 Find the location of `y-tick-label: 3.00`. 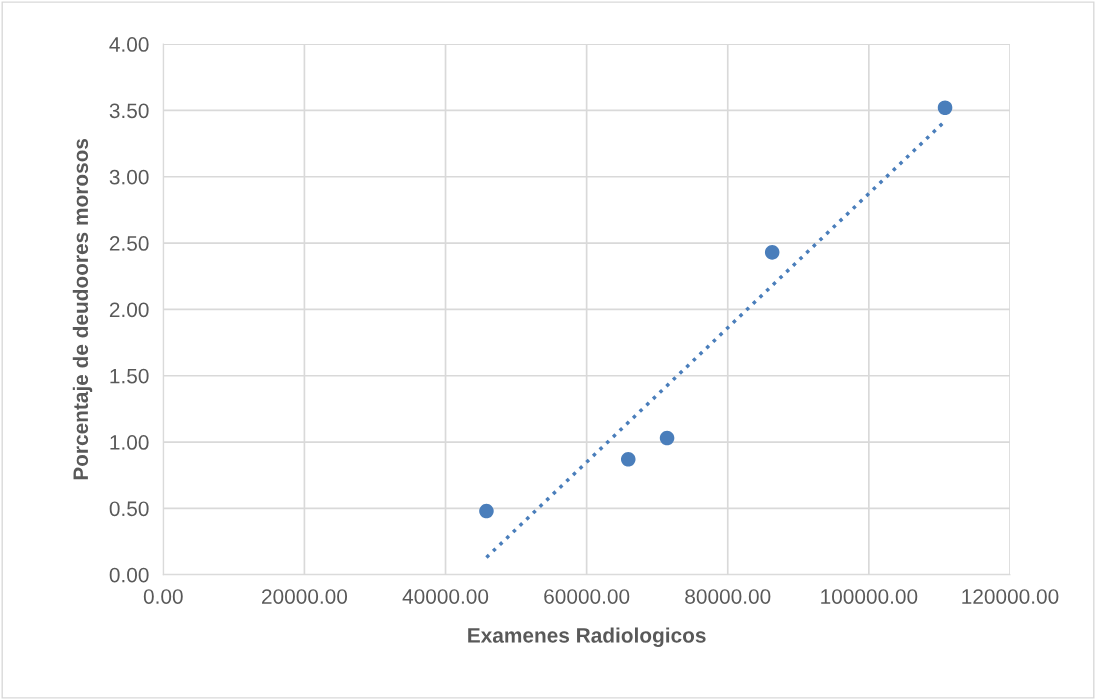

y-tick-label: 3.00 is located at coordinates (129, 177).